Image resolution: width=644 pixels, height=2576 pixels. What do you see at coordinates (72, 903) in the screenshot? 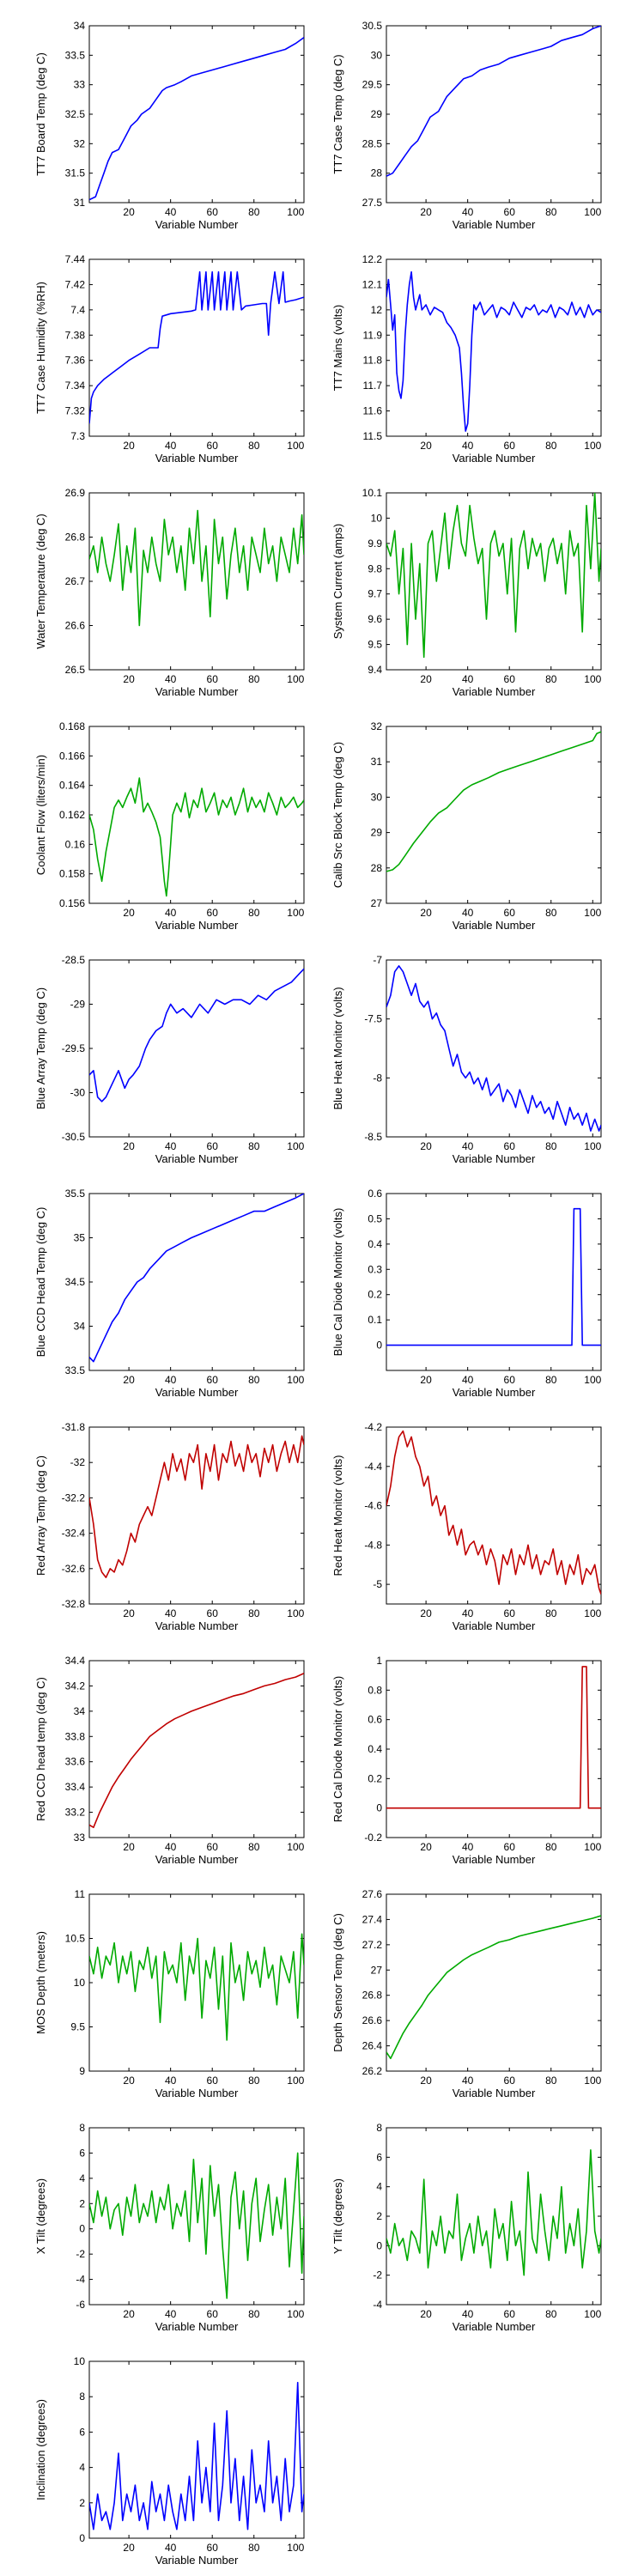
I see `y-tick-label: 0.156` at bounding box center [72, 903].